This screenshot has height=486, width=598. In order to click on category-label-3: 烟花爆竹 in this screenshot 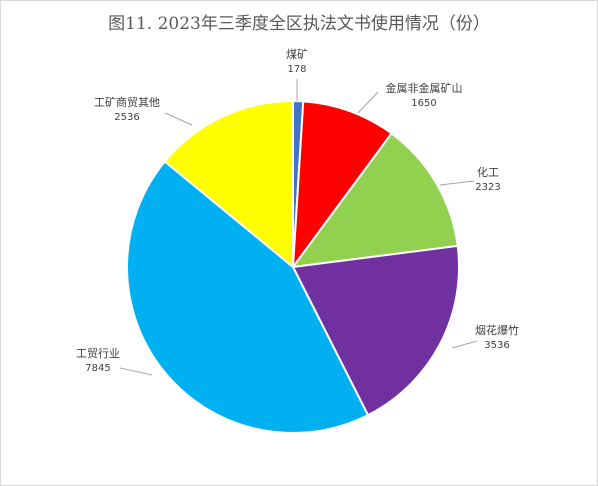, I will do `click(497, 330)`.